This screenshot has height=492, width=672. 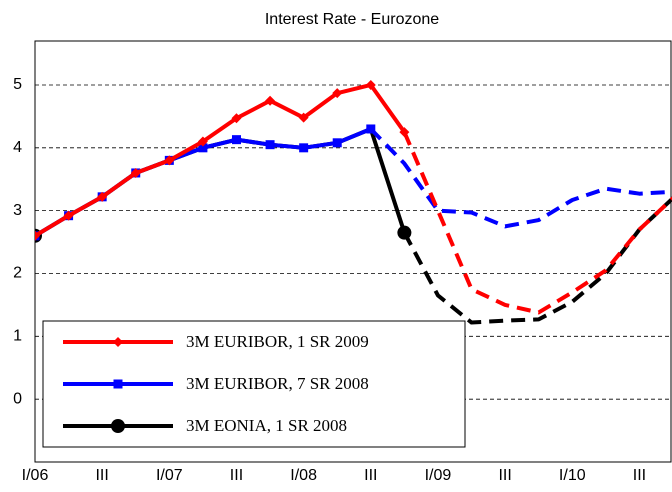 What do you see at coordinates (17, 210) in the screenshot?
I see `y-tick-label: 3` at bounding box center [17, 210].